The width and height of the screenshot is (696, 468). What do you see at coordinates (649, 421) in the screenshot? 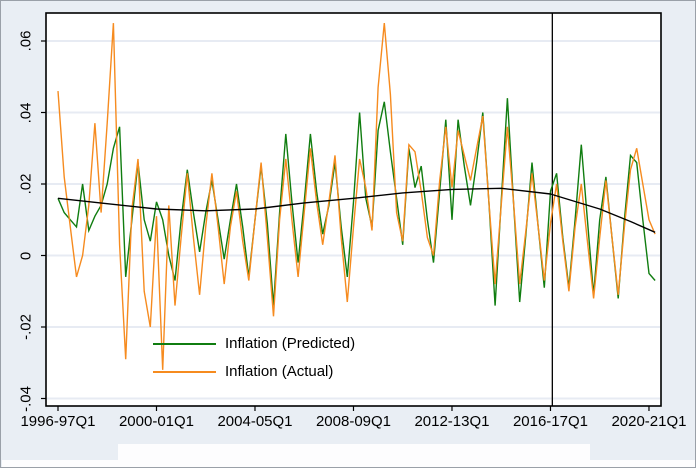
I see `x-tick-label: 2020-21Q1` at bounding box center [649, 421].